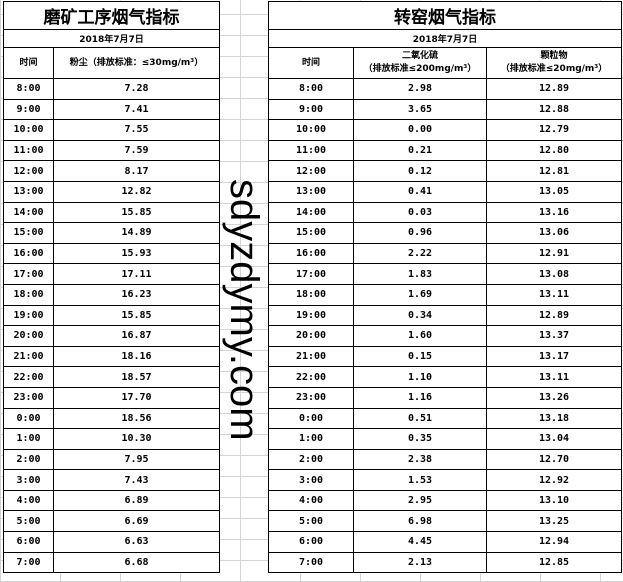 The image size is (623, 582). What do you see at coordinates (136, 480) in the screenshot?
I see `dust-cell: 7.43` at bounding box center [136, 480].